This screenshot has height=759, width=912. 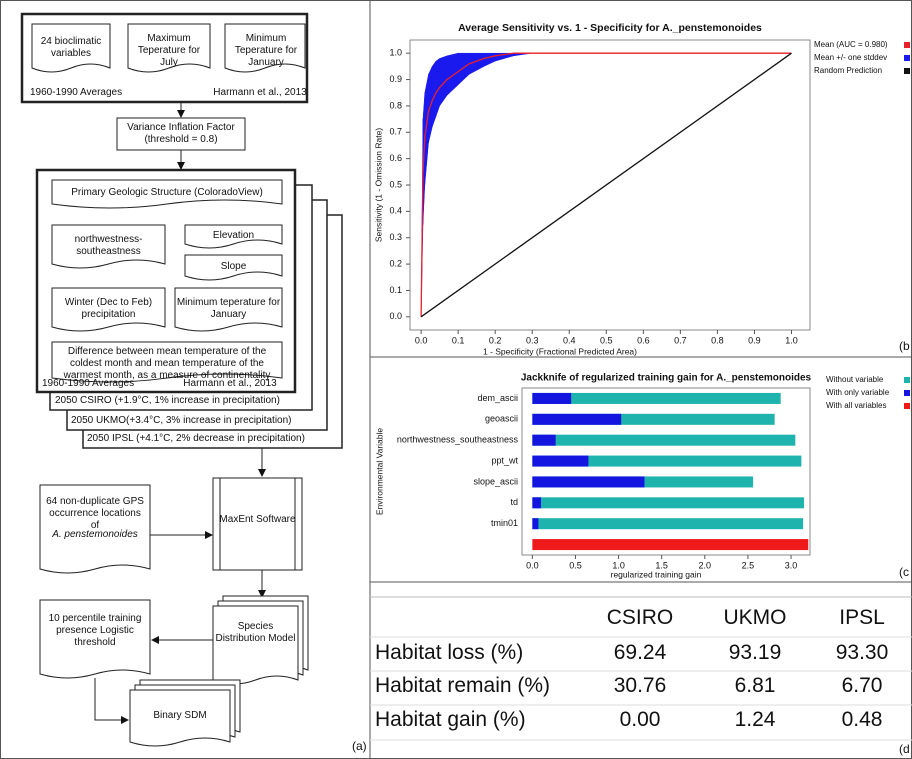 What do you see at coordinates (661, 565) in the screenshot?
I see `x-tick-label: 1.5` at bounding box center [661, 565].